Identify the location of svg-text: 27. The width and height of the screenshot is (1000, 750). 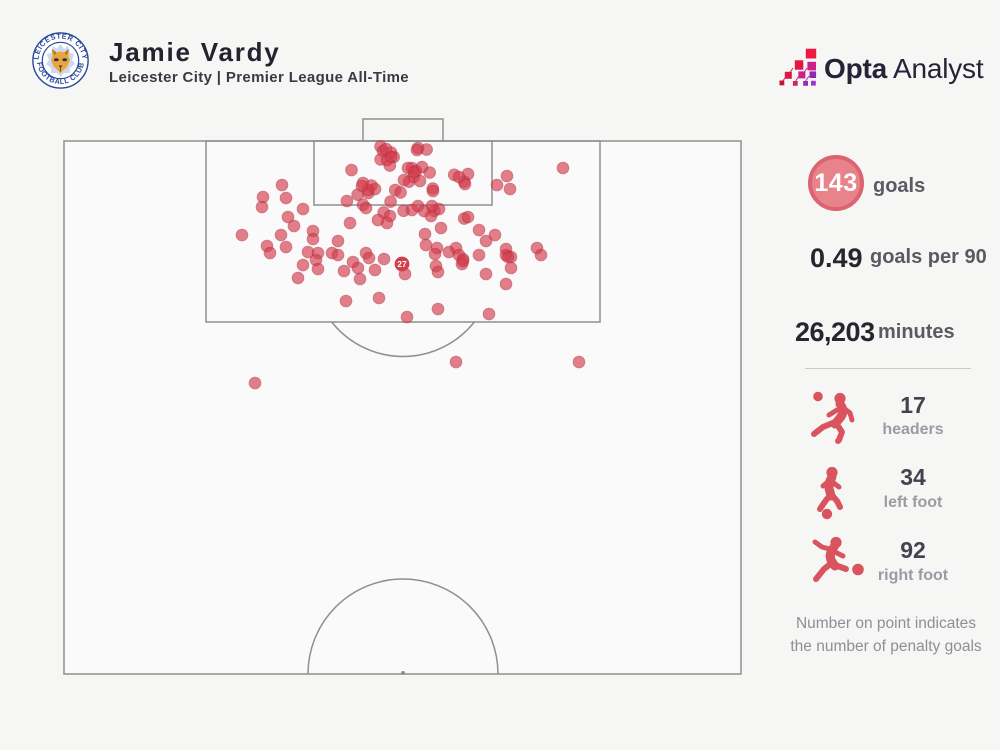
(402, 264).